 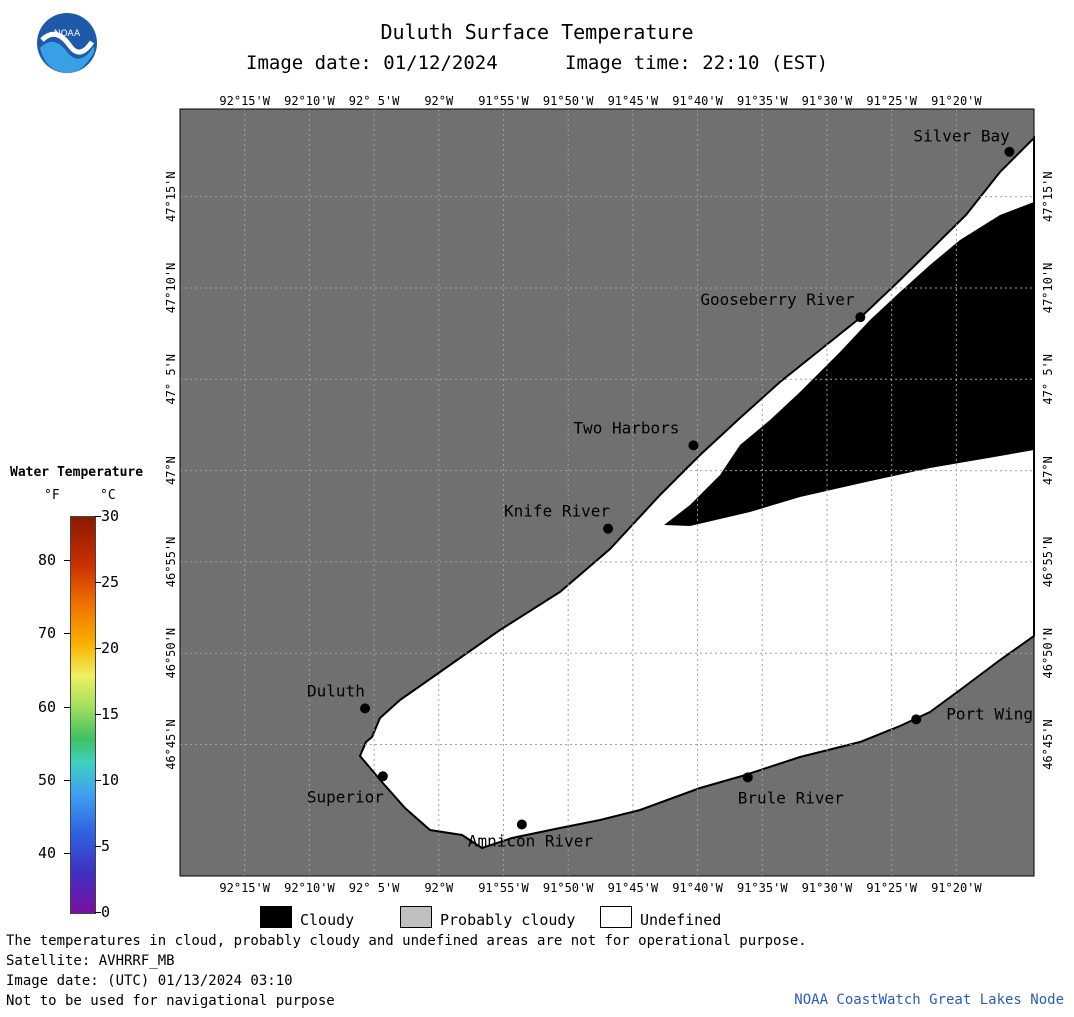 What do you see at coordinates (327, 920) in the screenshot?
I see `legend-label-0: Cloudy` at bounding box center [327, 920].